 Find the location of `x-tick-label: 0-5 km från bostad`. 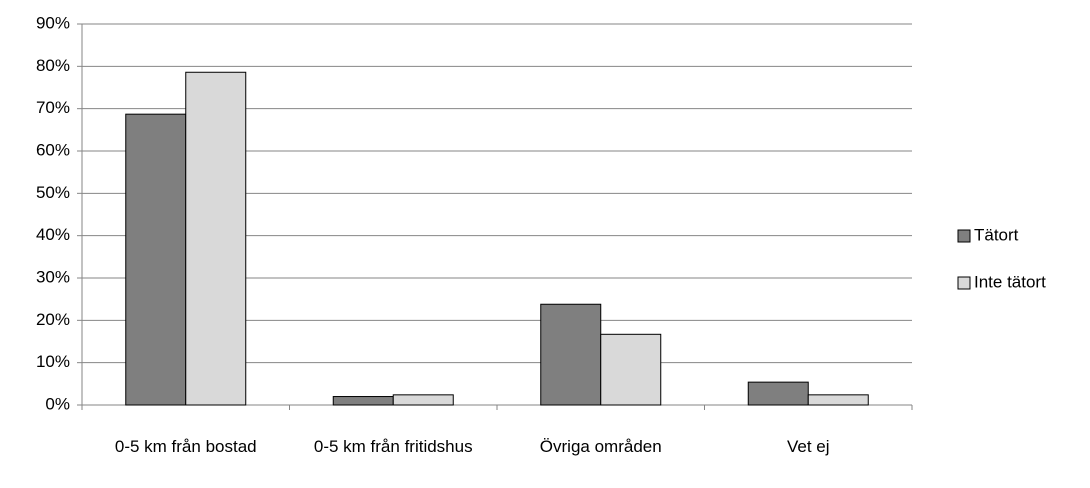

x-tick-label: 0-5 km från bostad is located at coordinates (185, 446).